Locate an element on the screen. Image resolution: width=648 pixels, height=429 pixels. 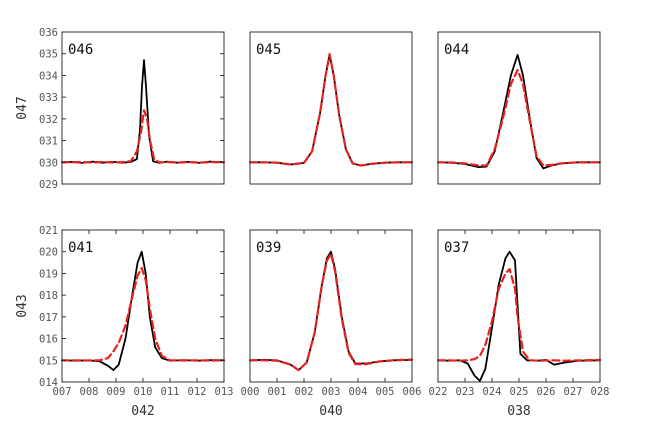
x-tick-label: 003 is located at coordinates (331, 392).